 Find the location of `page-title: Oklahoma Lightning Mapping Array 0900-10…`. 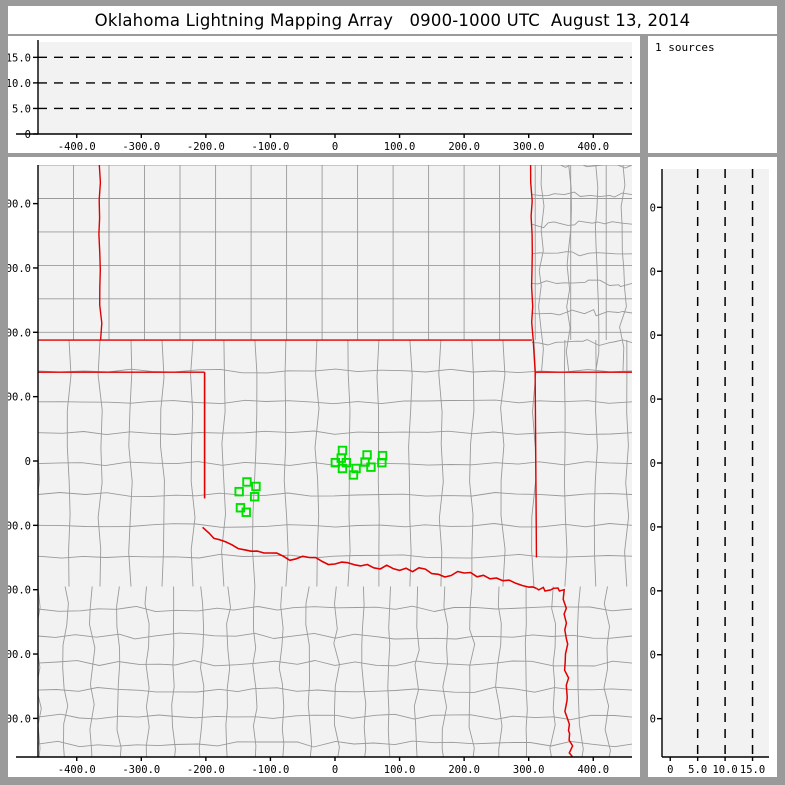

page-title: Oklahoma Lightning Mapping Array 0900-10… is located at coordinates (392, 20).